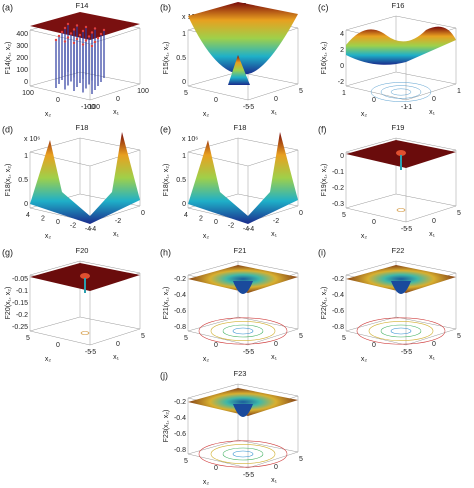  Describe the element at coordinates (22, 58) in the screenshot. I see `z-tick-label: 200` at that location.